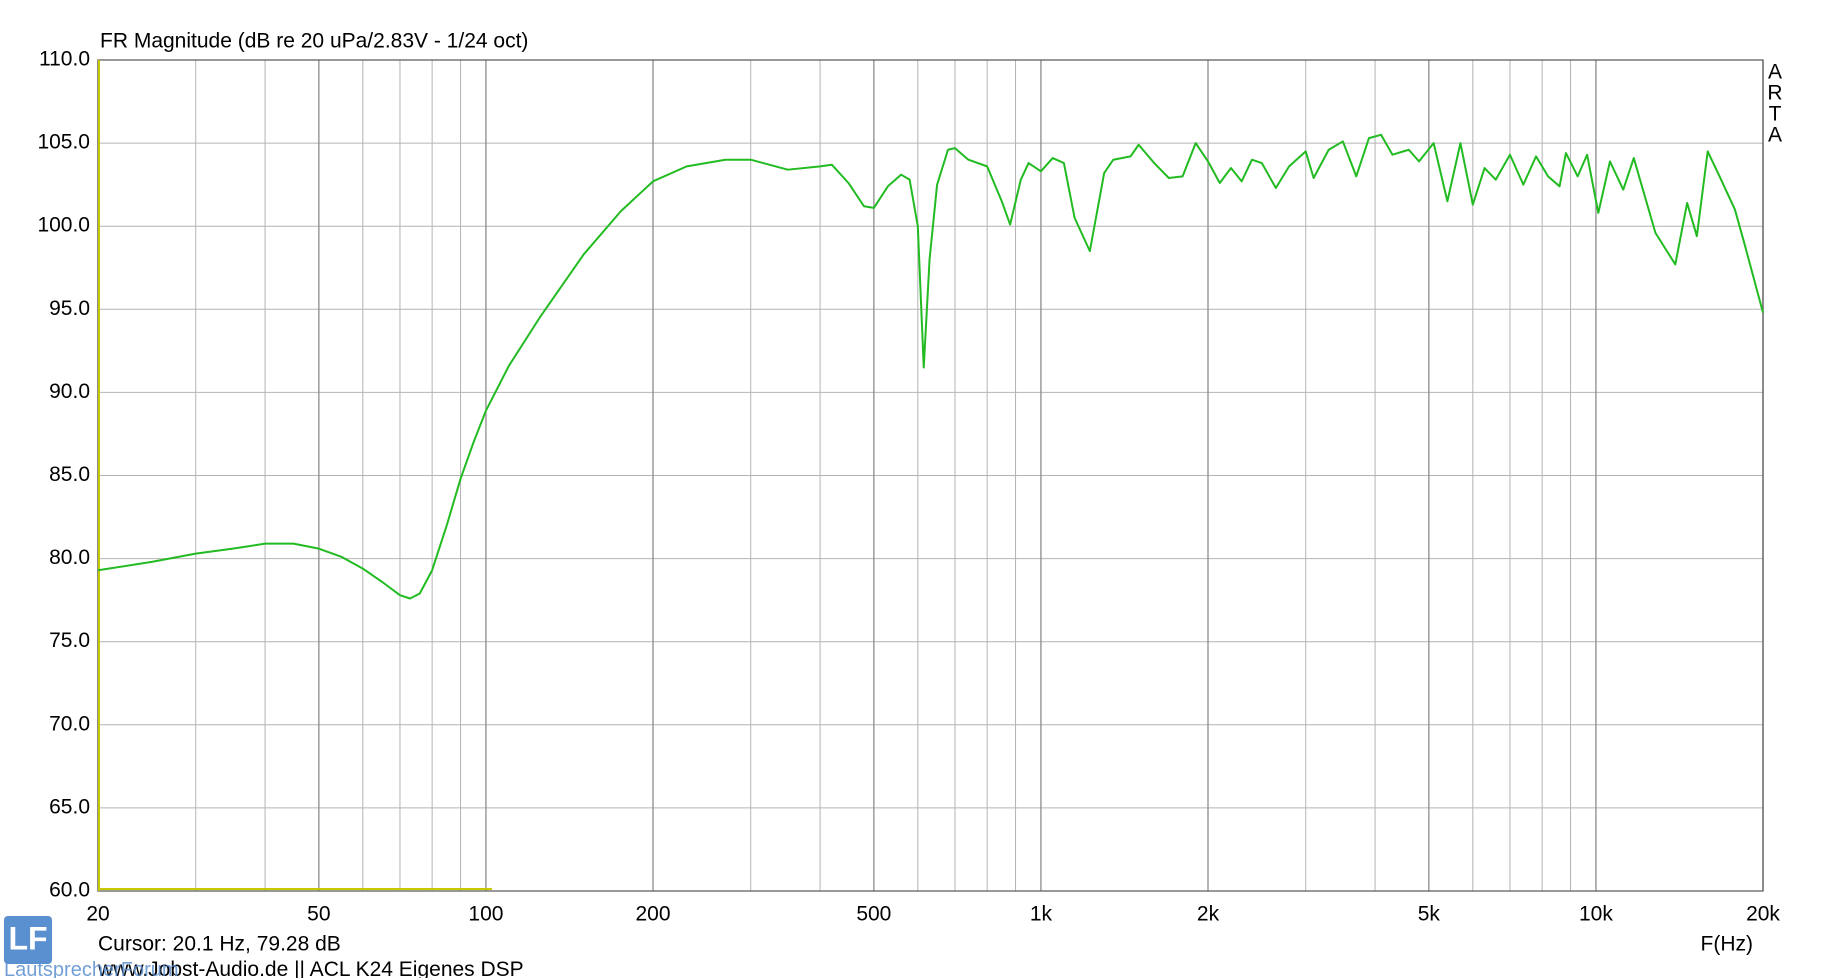 This screenshot has height=978, width=1833. What do you see at coordinates (652, 914) in the screenshot?
I see `x-tick-label: 200` at bounding box center [652, 914].